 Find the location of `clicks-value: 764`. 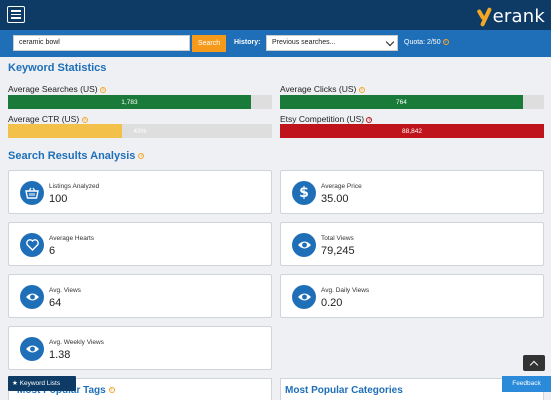

clicks-value: 764 is located at coordinates (401, 102).